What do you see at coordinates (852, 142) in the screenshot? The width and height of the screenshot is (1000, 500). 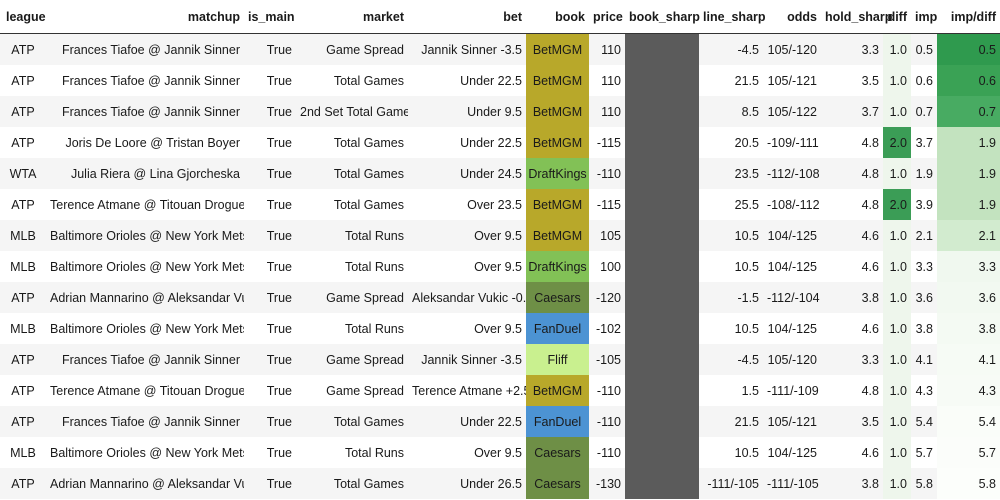 I see `hold-sharp-cell: 4.8` at bounding box center [852, 142].